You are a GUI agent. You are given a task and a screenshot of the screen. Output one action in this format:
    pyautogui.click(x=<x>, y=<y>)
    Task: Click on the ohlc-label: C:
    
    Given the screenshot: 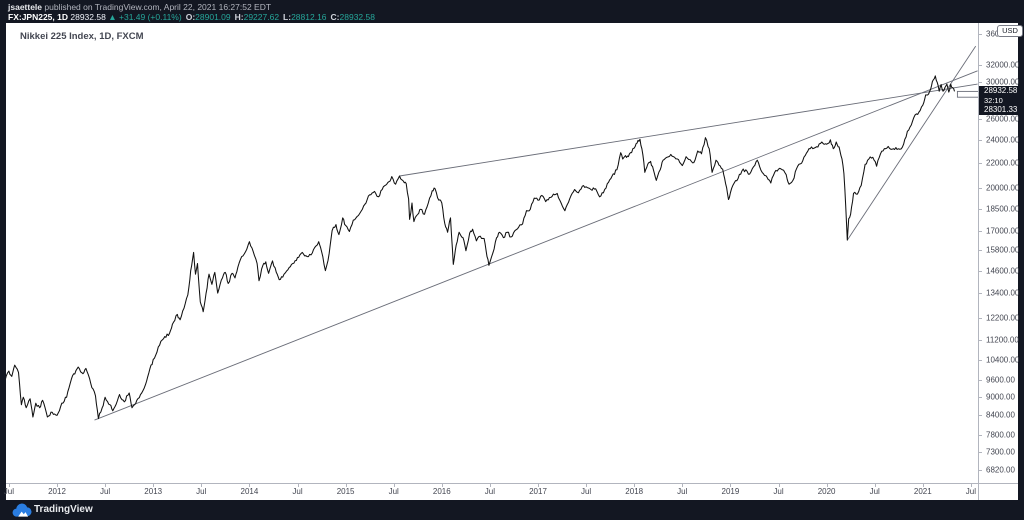 What is the action you would take?
    pyautogui.click(x=335, y=17)
    